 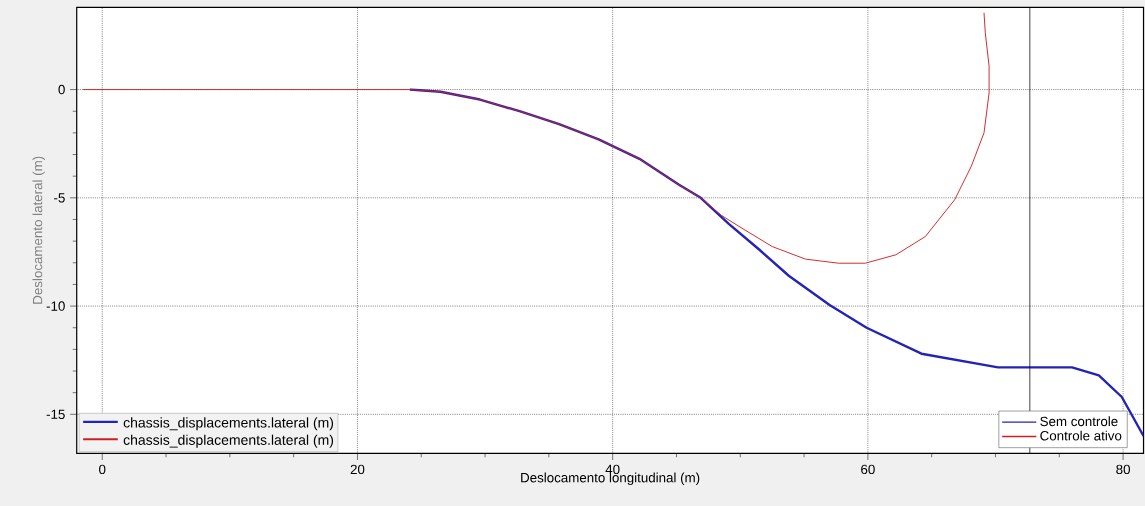 What do you see at coordinates (612, 469) in the screenshot?
I see `x-tick-label: 40` at bounding box center [612, 469].